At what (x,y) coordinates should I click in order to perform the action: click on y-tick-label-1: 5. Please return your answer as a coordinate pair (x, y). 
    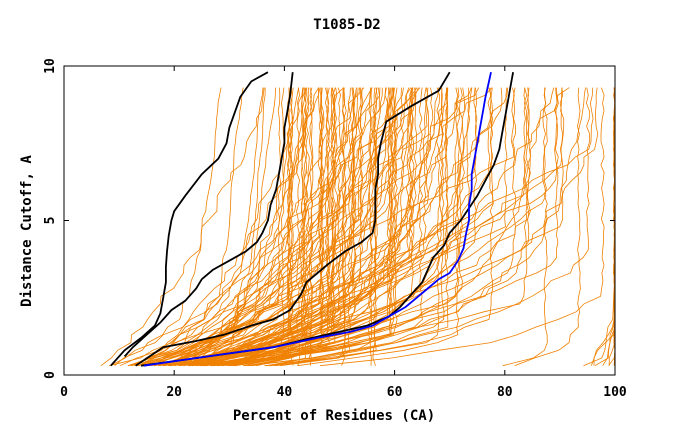
    Looking at the image, I should click on (50, 221).